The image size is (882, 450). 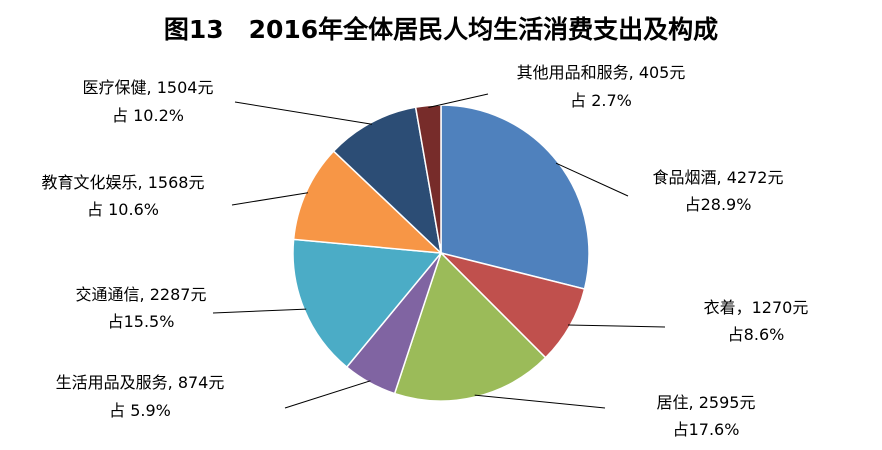 I want to click on slice-percent-8: 占 2.7%, so click(x=601, y=100).